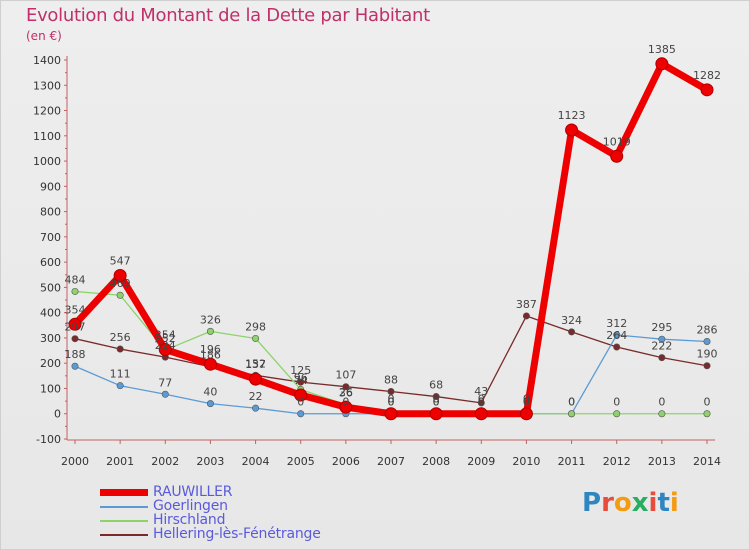 The width and height of the screenshot is (750, 550). What do you see at coordinates (210, 349) in the screenshot?
I see `data-label-rauwiller: 196` at bounding box center [210, 349].